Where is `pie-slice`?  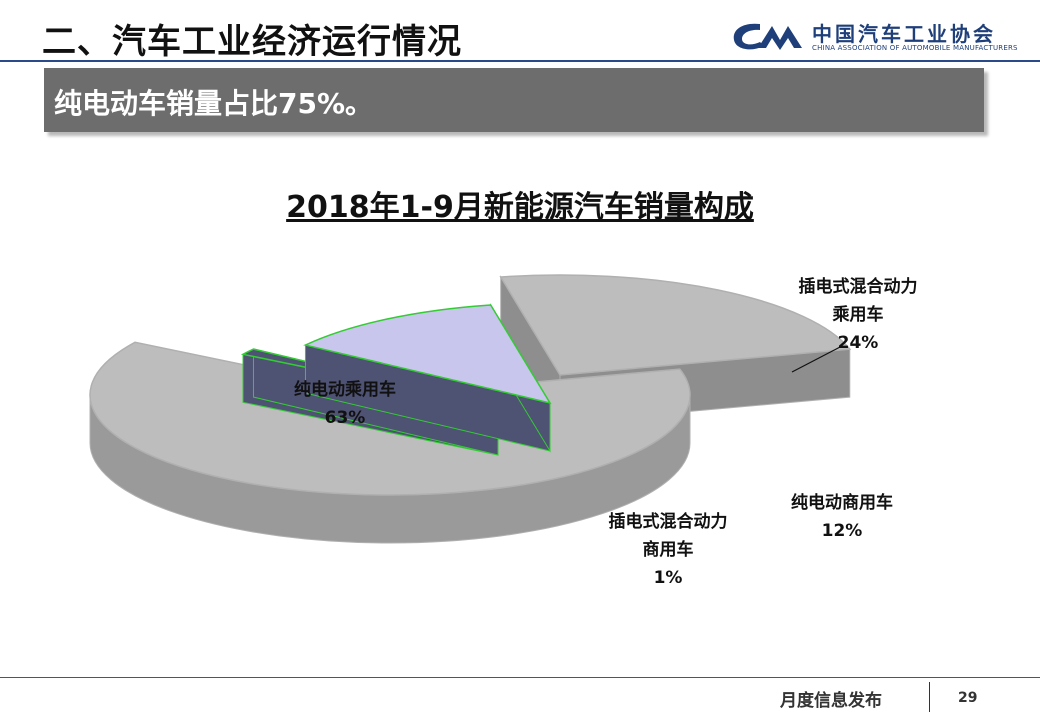 pie-slice is located at coordinates (427, 378).